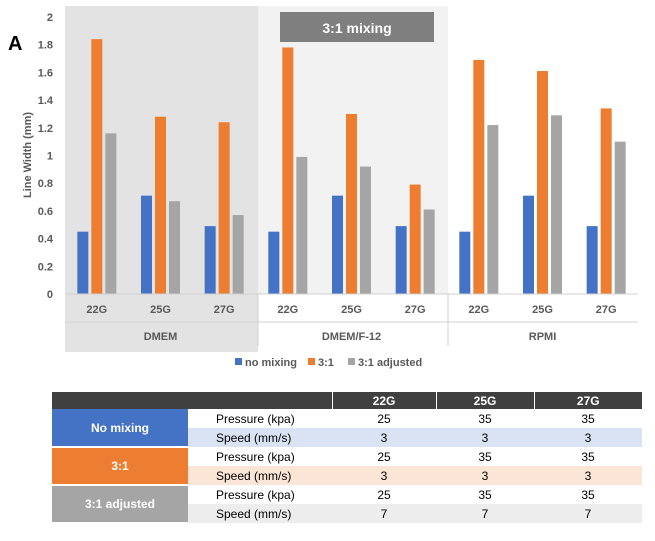 The width and height of the screenshot is (655, 541). I want to click on y-tick-label: 1.6, so click(45, 73).